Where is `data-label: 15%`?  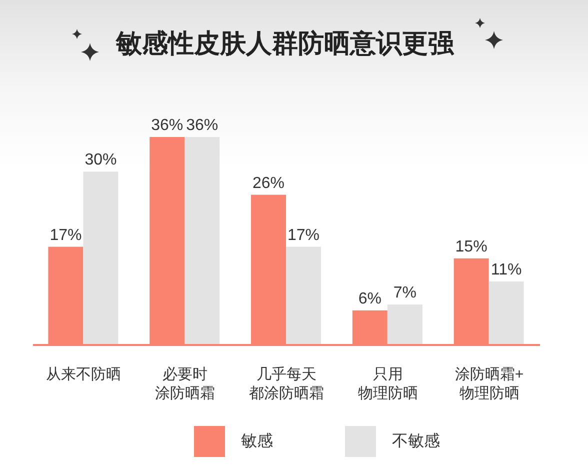 data-label: 15% is located at coordinates (471, 247).